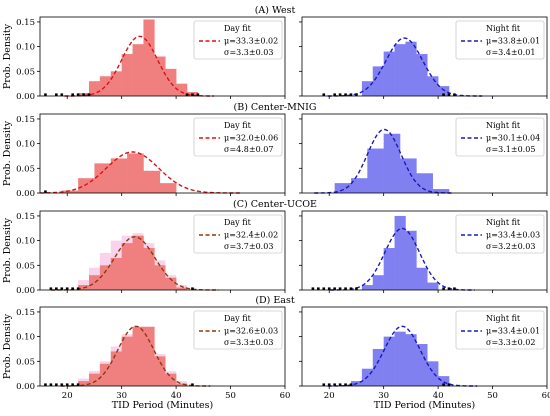 This screenshot has width=550, height=416. Describe the element at coordinates (510, 342) in the screenshot. I see `legend-sigma: σ=3.3±0.02` at that location.